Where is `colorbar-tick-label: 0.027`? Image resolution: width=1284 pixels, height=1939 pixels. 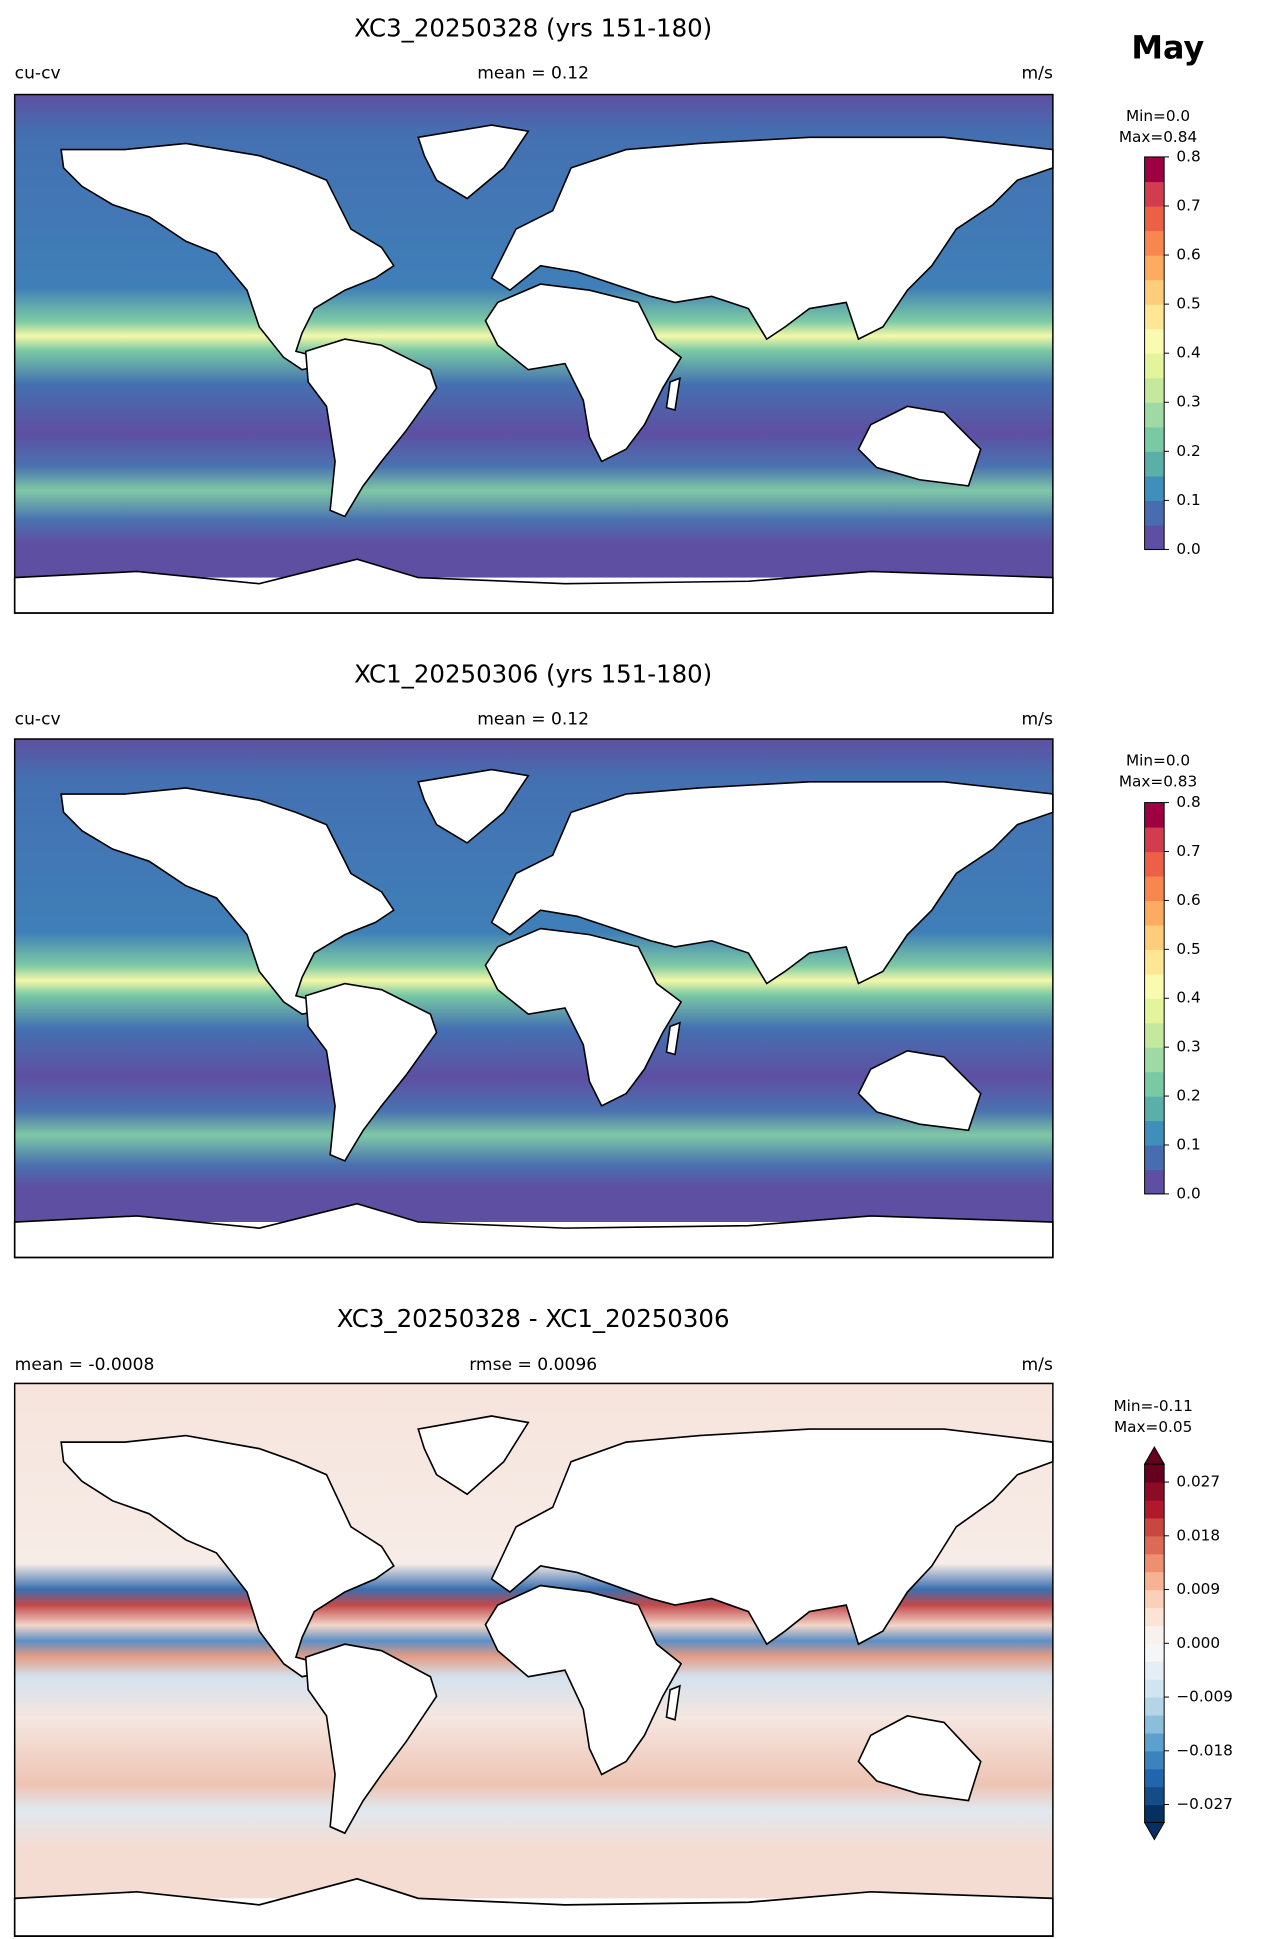 colorbar-tick-label: 0.027 is located at coordinates (1198, 1482).